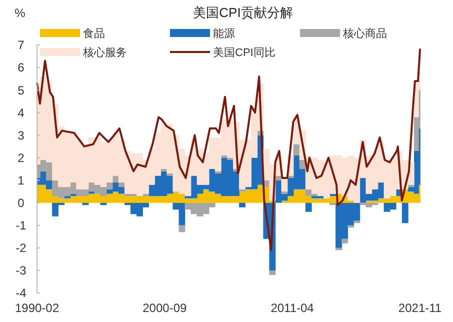 The width and height of the screenshot is (453, 322). What do you see at coordinates (21, 248) in the screenshot?
I see `y-tick-label: -2` at bounding box center [21, 248].